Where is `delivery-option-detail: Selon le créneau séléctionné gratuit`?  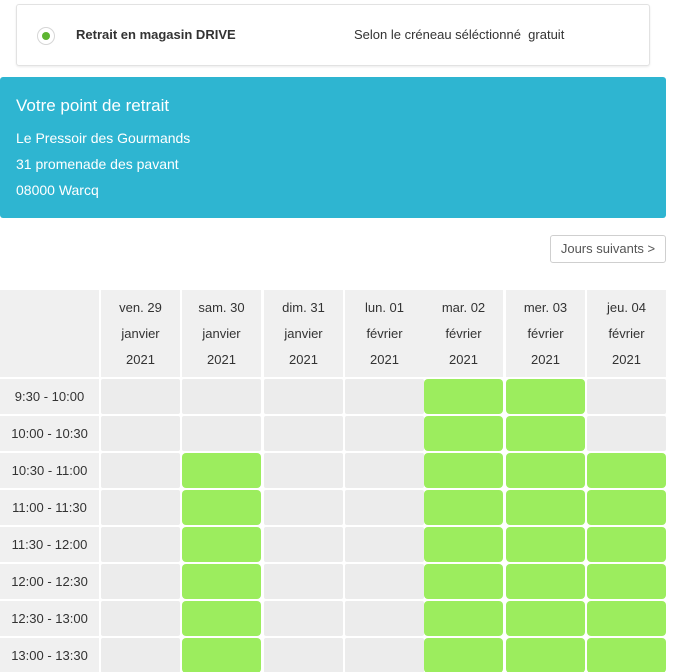
delivery-option-detail: Selon le créneau séléctionné gratuit is located at coordinates (459, 34).